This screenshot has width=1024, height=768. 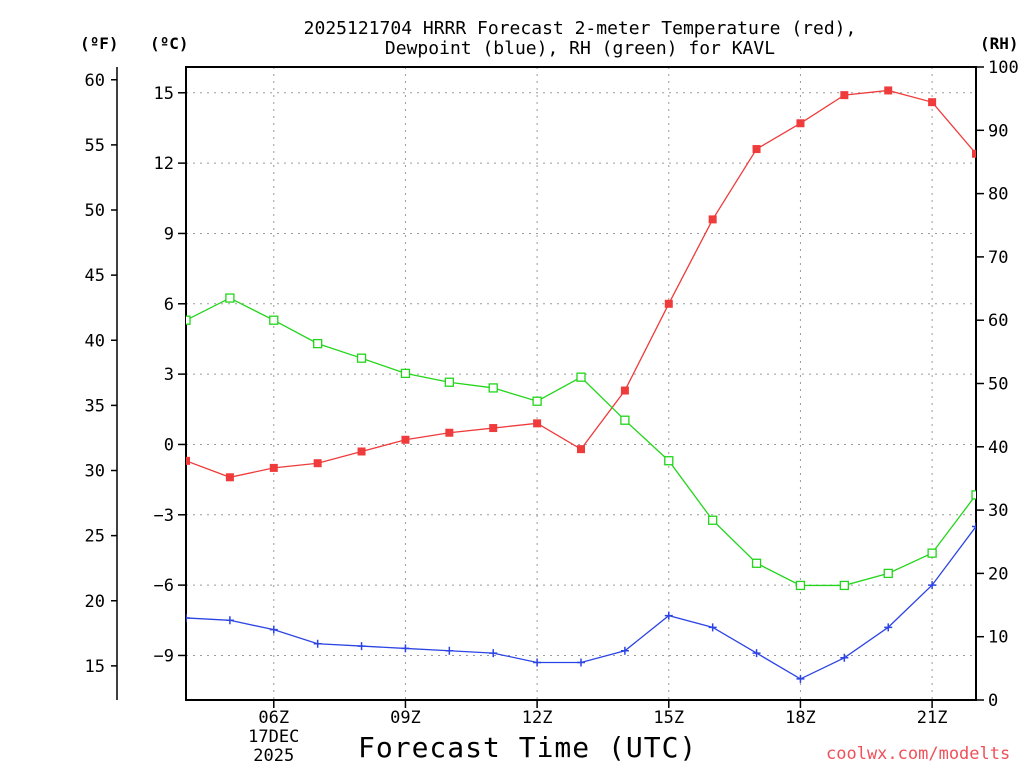 What do you see at coordinates (537, 718) in the screenshot?
I see `x-tick-label: 12Z` at bounding box center [537, 718].